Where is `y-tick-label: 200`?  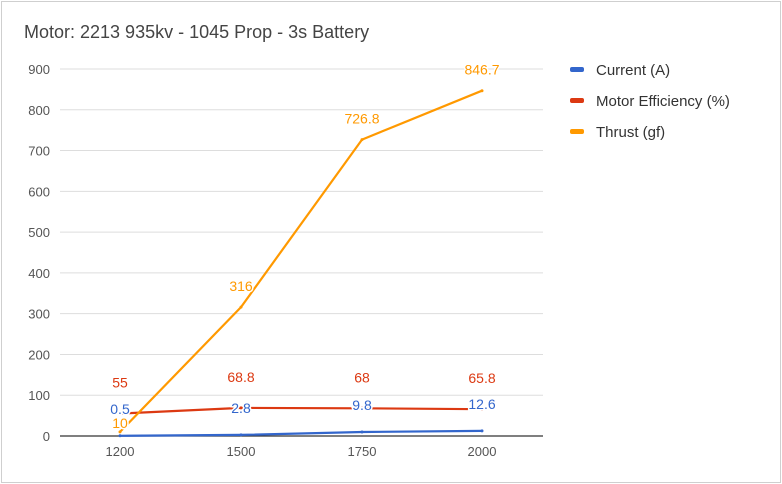
y-tick-label: 200 is located at coordinates (39, 354).